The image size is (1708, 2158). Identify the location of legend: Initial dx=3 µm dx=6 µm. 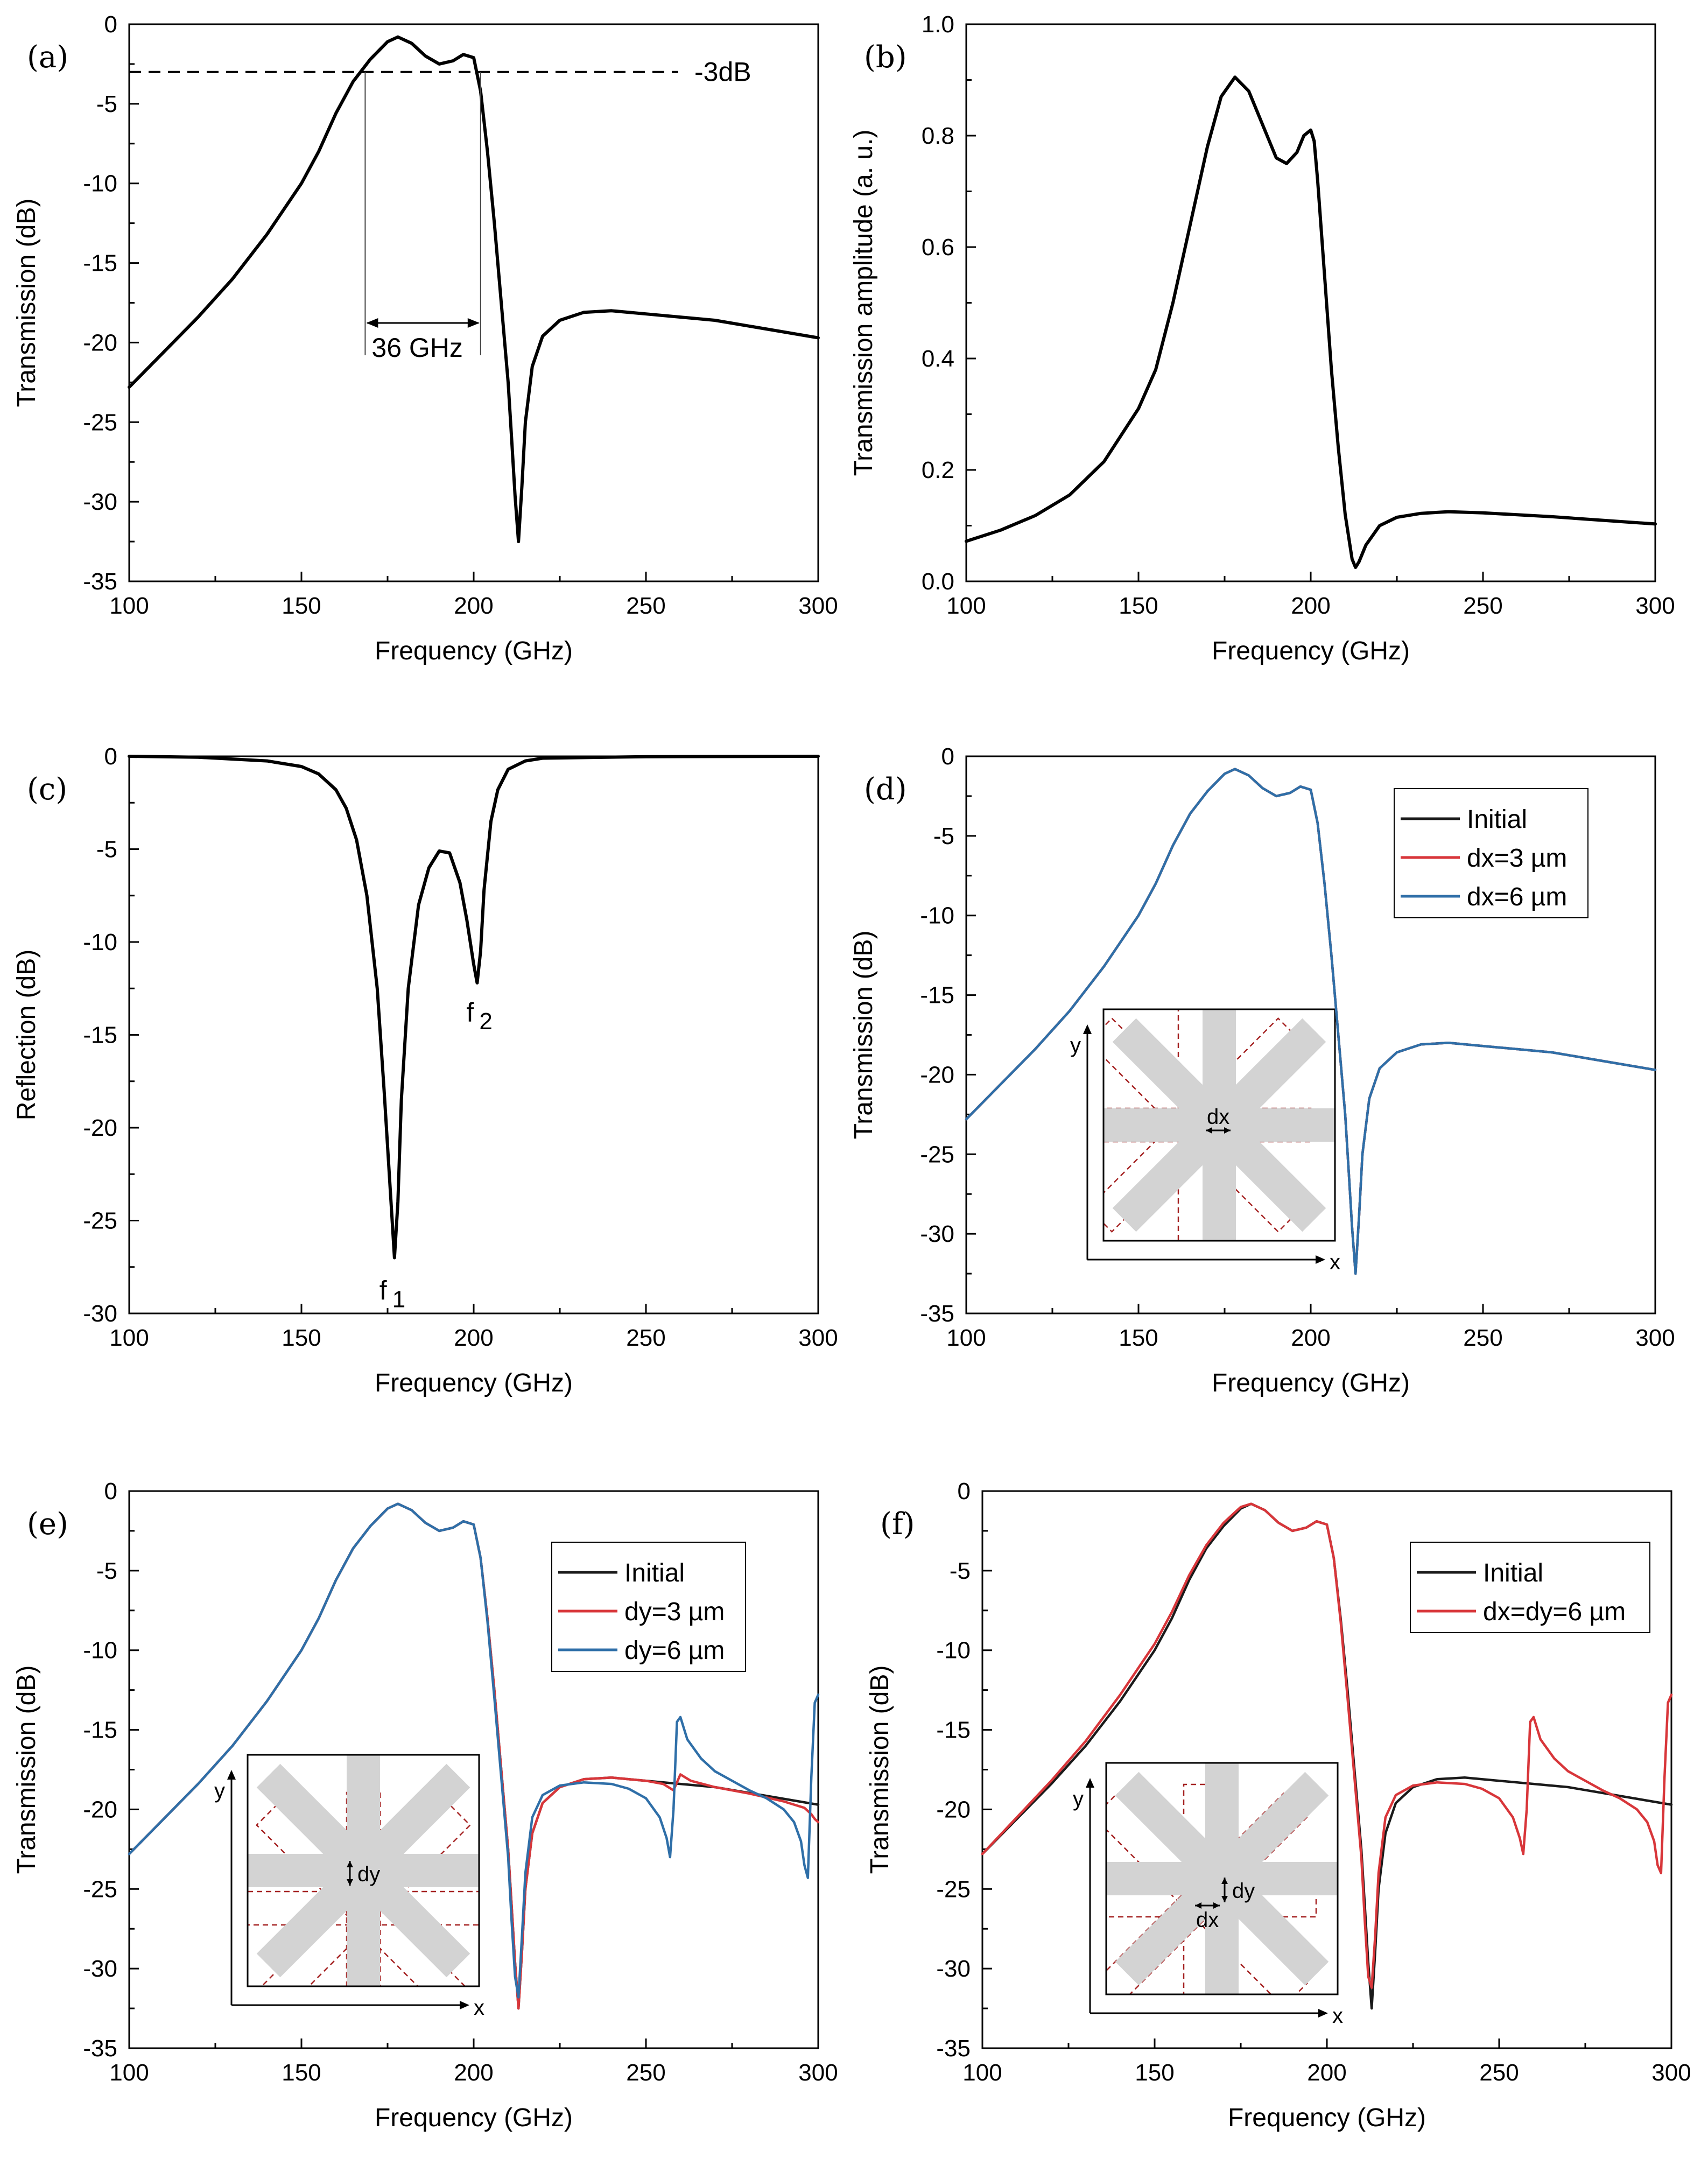
(1491, 853).